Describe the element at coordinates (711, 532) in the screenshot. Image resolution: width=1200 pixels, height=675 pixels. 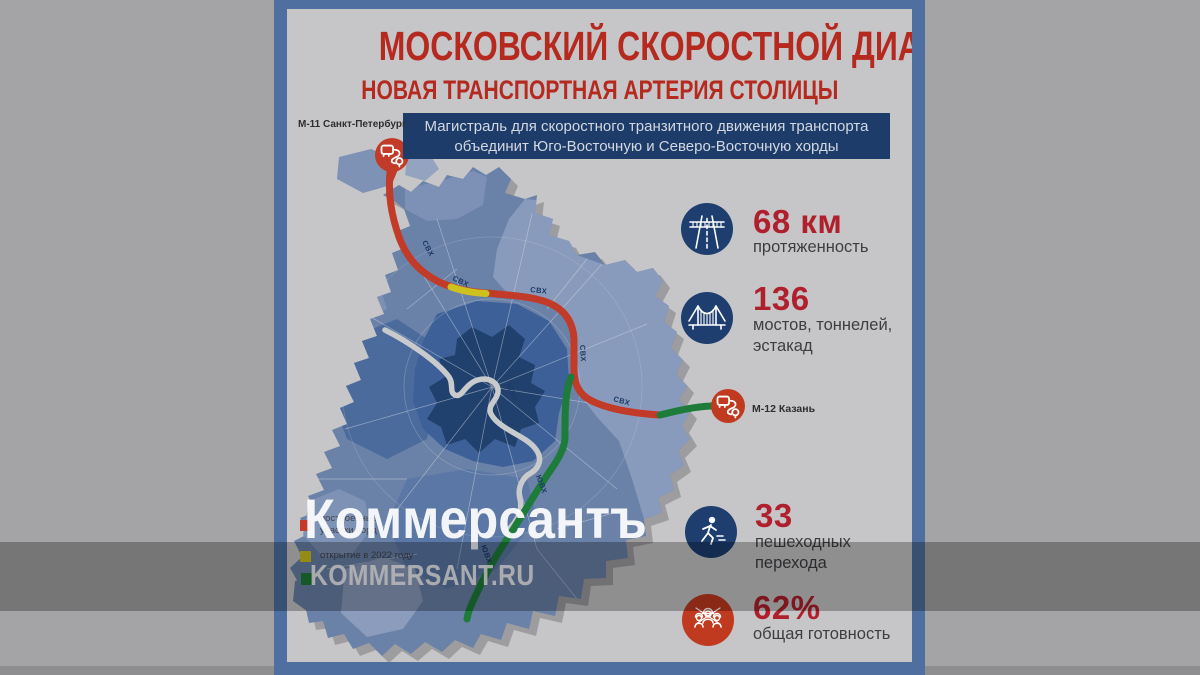
I see `pedestrian-icon` at that location.